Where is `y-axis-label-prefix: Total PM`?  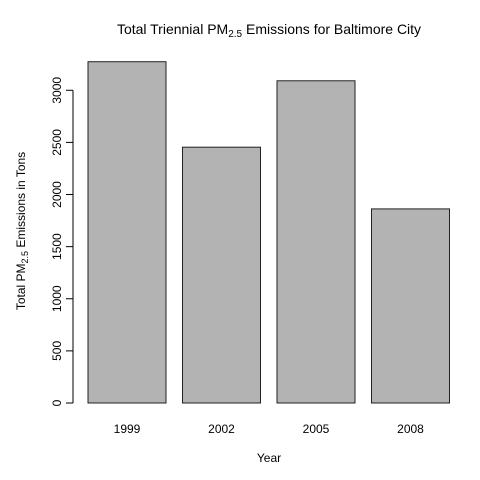 y-axis-label-prefix: Total PM is located at coordinates (21, 286).